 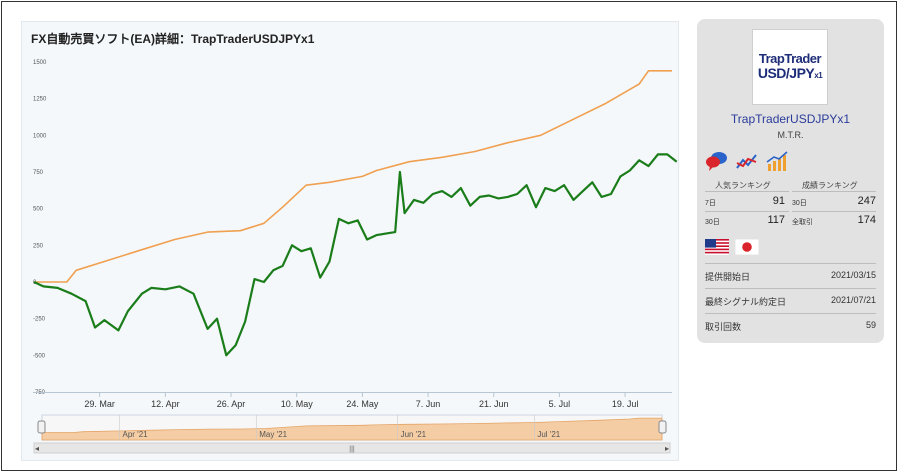 I want to click on detail-value: 59, so click(x=870, y=325).